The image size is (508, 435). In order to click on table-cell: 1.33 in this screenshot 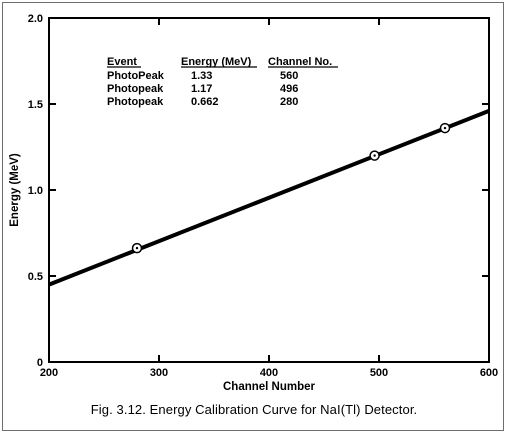, I will do `click(201, 76)`.